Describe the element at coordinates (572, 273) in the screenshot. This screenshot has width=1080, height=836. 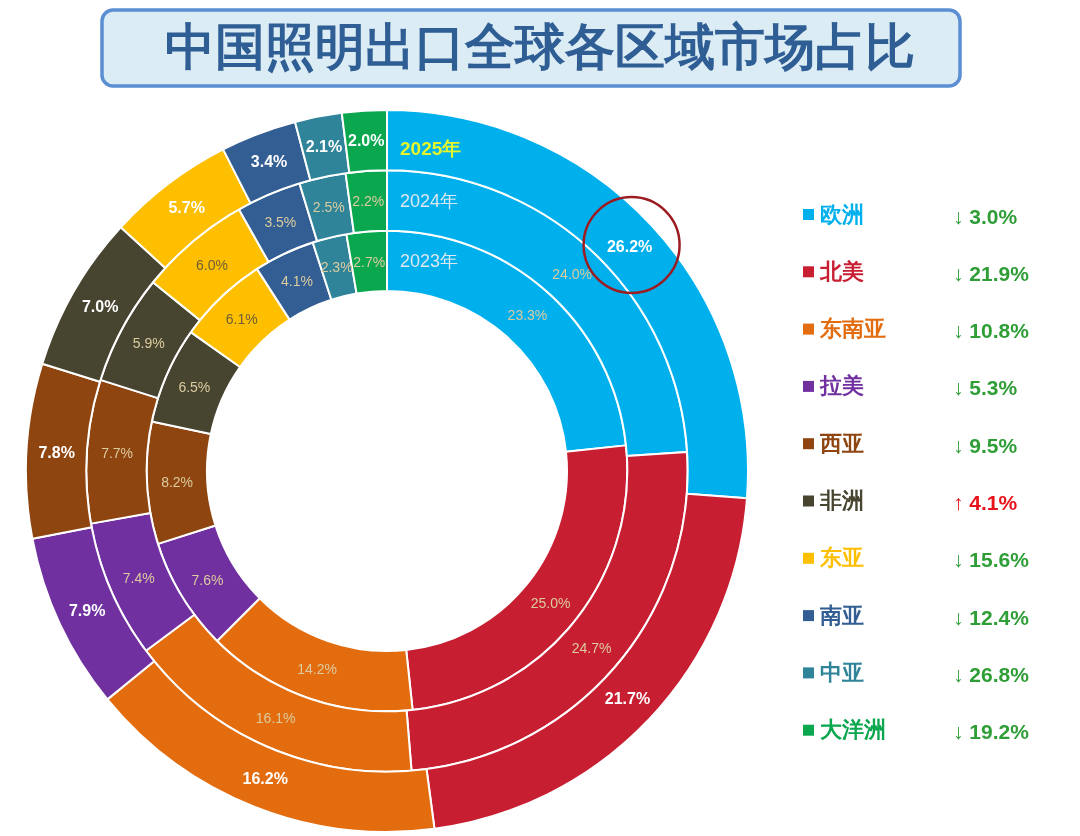
I see `data-label: 24.0%` at that location.